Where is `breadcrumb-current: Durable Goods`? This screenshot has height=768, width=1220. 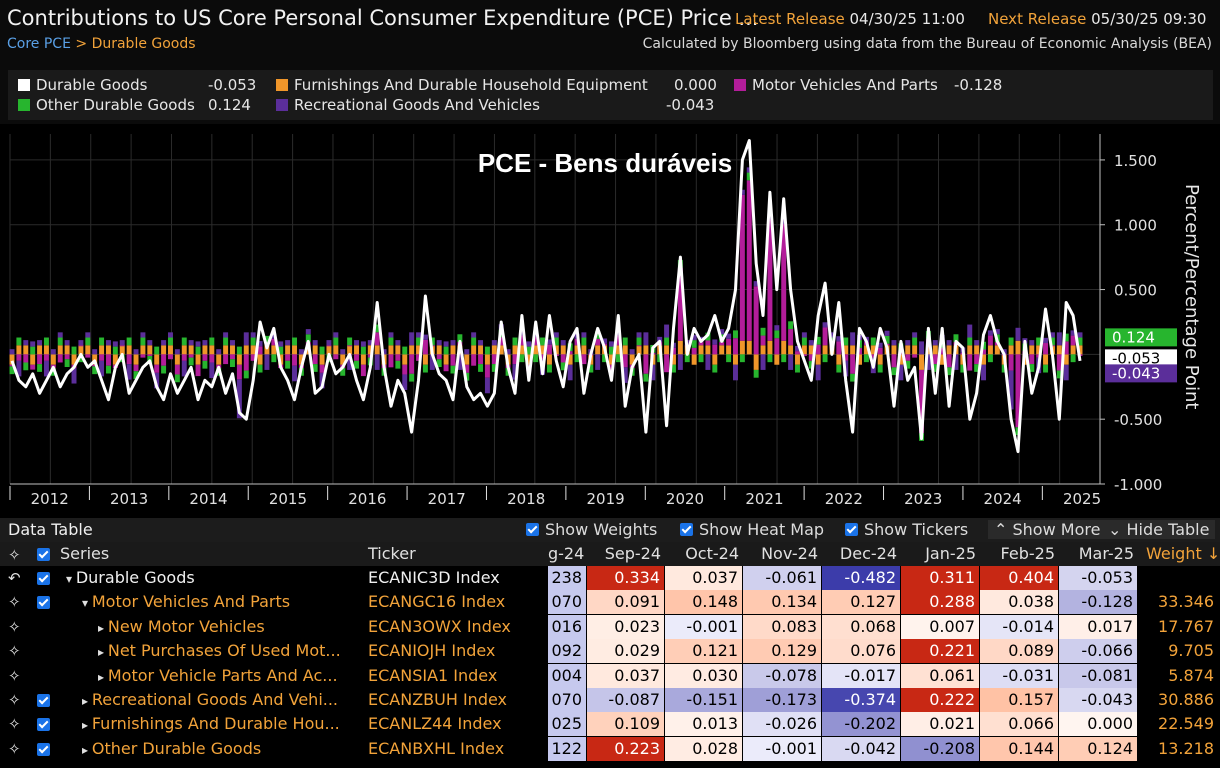
breadcrumb-current: Durable Goods is located at coordinates (143, 44).